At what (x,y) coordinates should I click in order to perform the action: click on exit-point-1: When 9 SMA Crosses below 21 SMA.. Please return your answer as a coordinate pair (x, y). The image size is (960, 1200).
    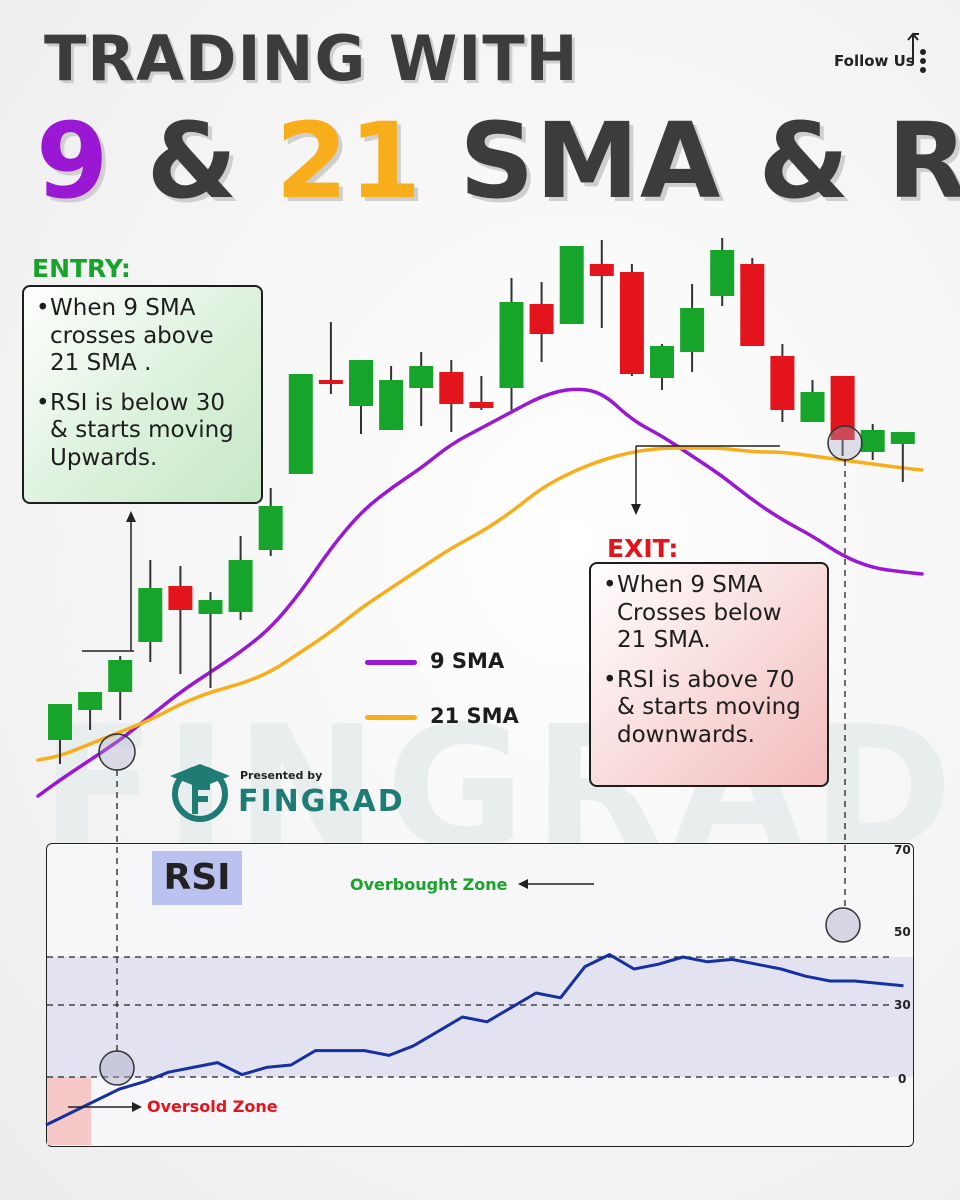
    Looking at the image, I should click on (709, 613).